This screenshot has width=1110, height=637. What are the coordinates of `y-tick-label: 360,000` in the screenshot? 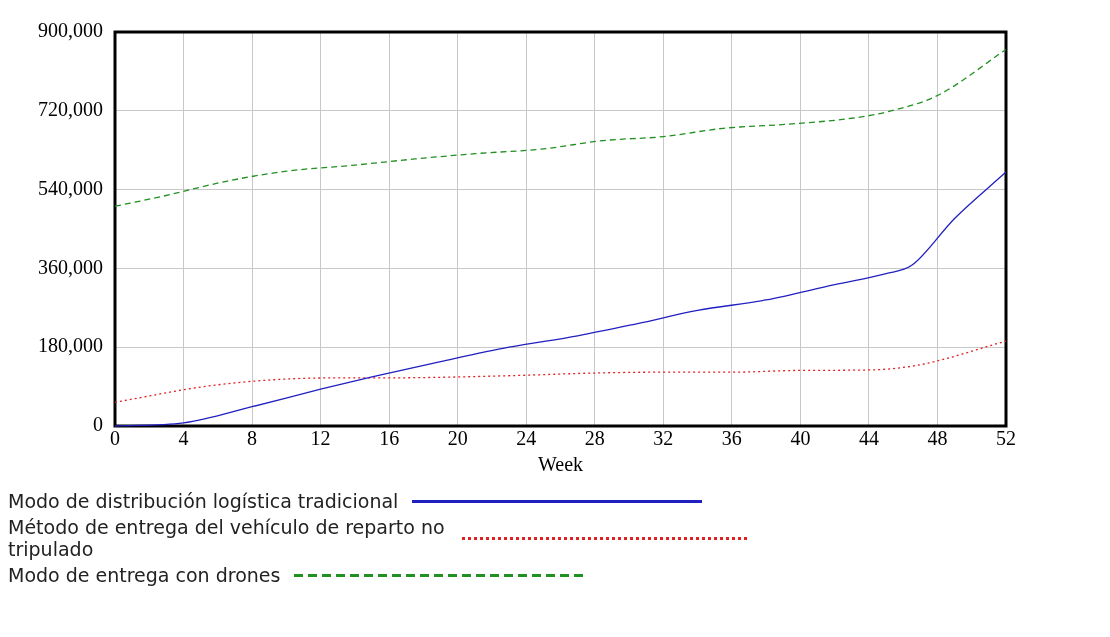 It's located at (70, 266).